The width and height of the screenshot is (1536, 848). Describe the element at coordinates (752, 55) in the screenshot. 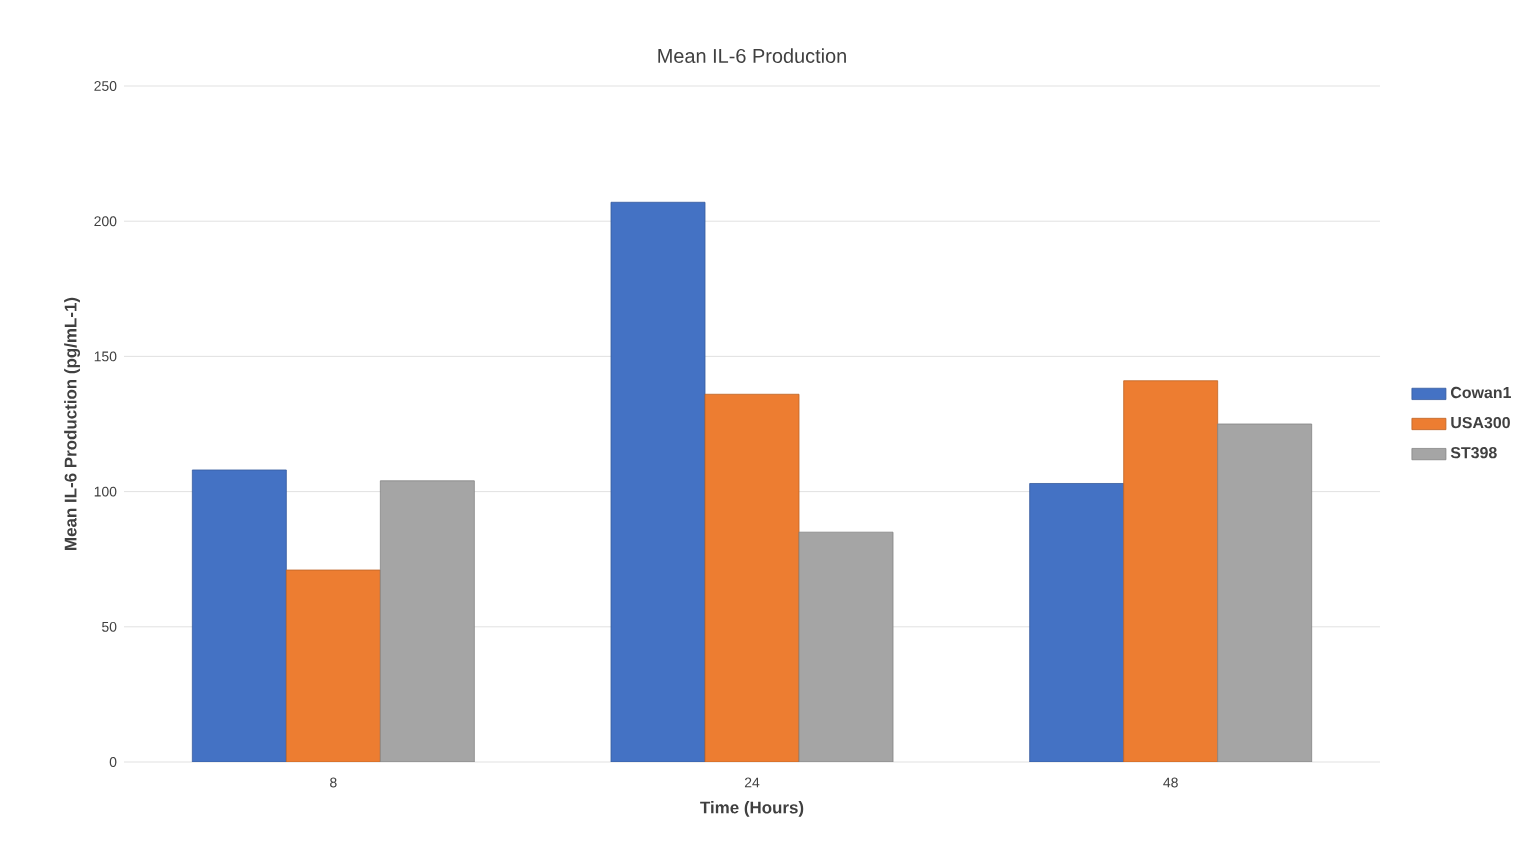

I see `chart-title: Mean IL-6 Production` at that location.